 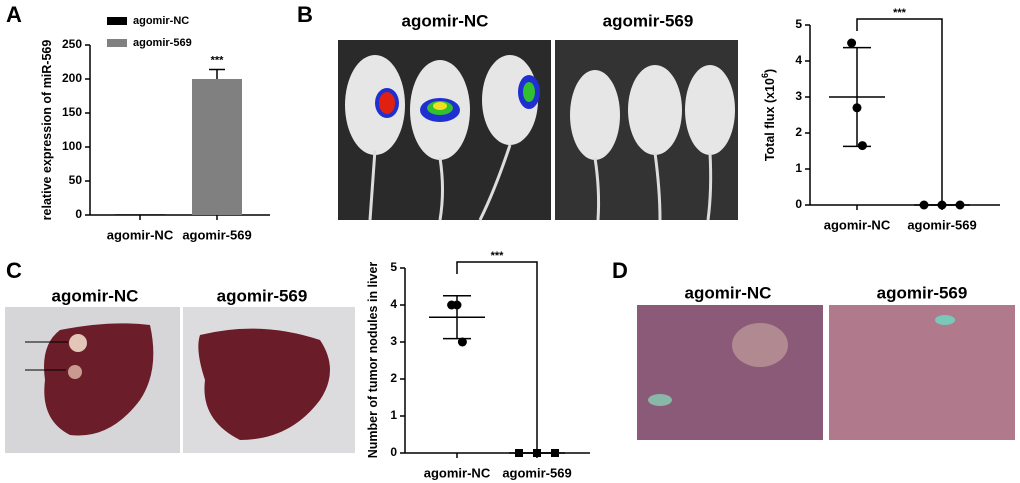 What do you see at coordinates (620, 270) in the screenshot?
I see `panel-letter: D` at bounding box center [620, 270].